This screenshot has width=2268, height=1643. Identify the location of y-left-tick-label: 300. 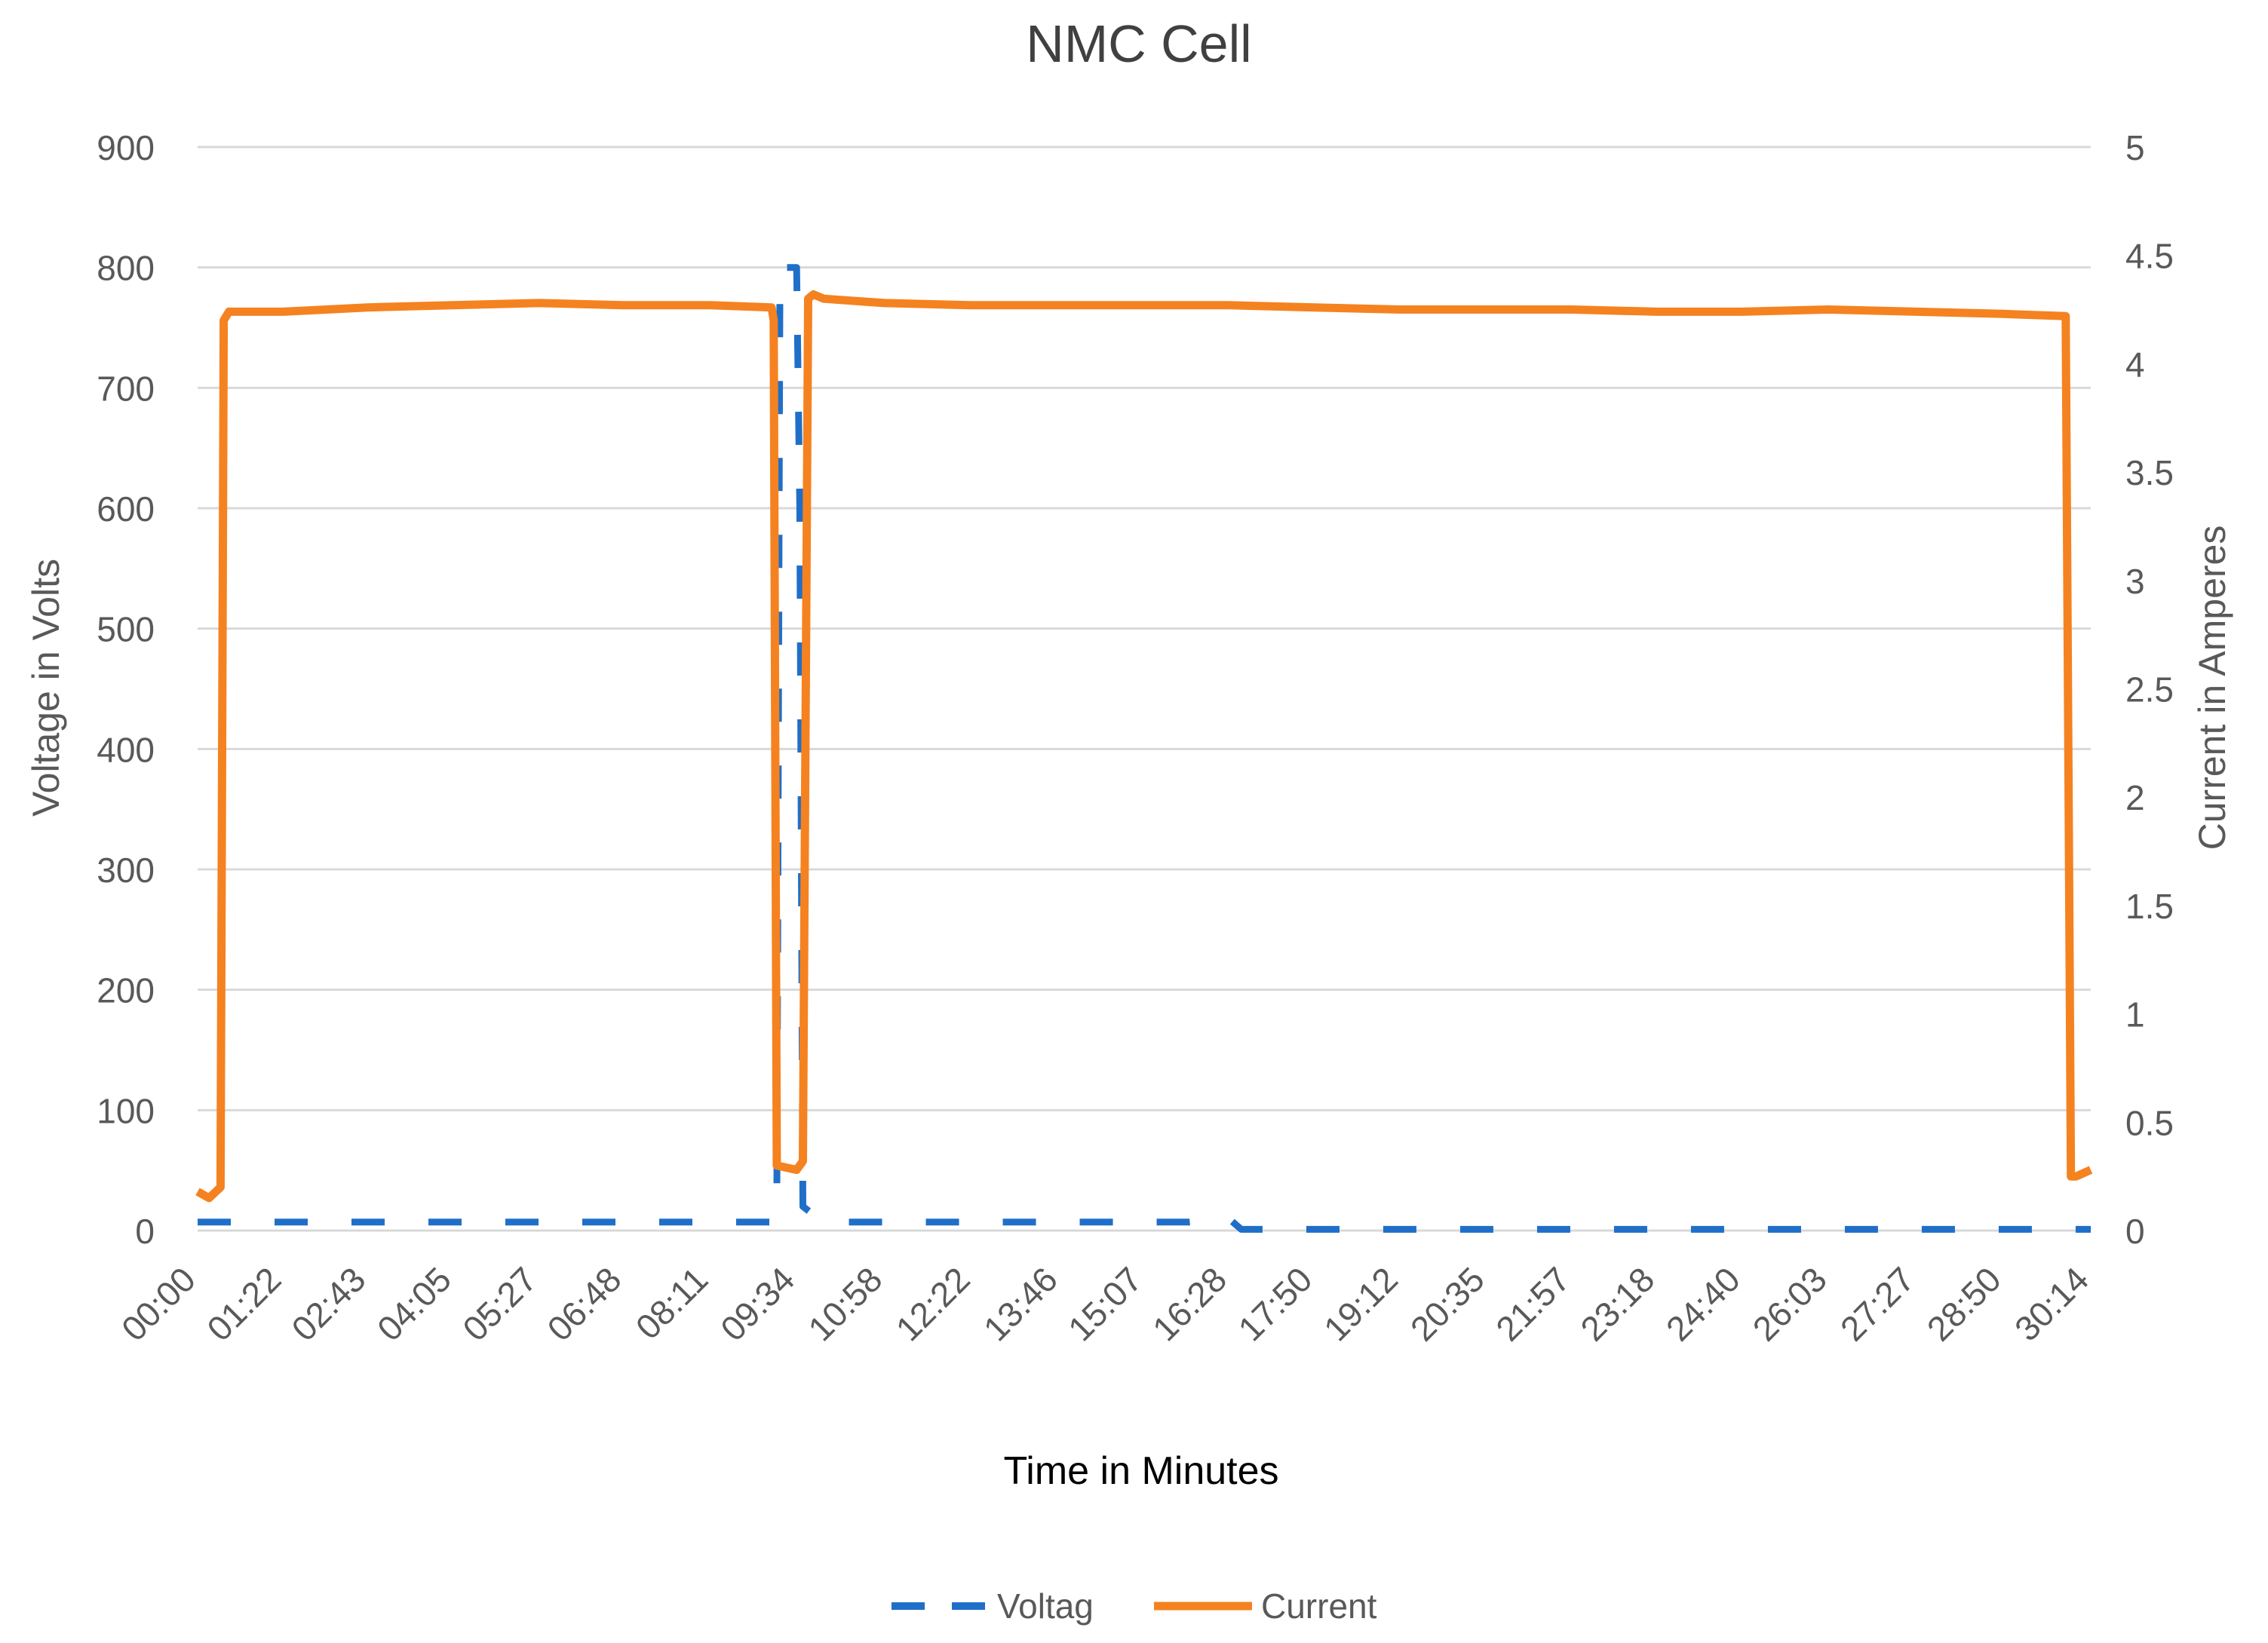
(126, 870).